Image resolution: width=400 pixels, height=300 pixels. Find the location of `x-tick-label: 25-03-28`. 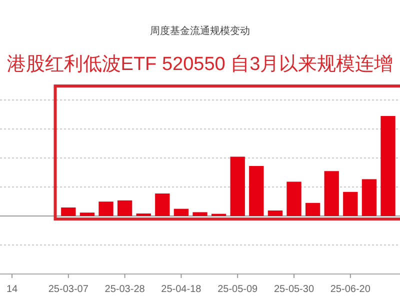

x-tick-label: 25-03-28 is located at coordinates (125, 289).